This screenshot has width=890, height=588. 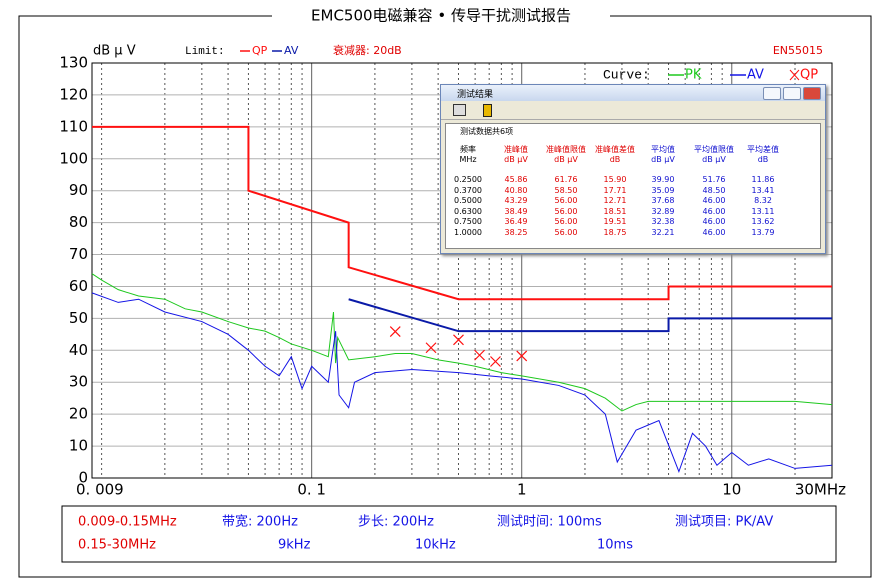 What do you see at coordinates (78, 318) in the screenshot?
I see `y-tick-label: 50` at bounding box center [78, 318].